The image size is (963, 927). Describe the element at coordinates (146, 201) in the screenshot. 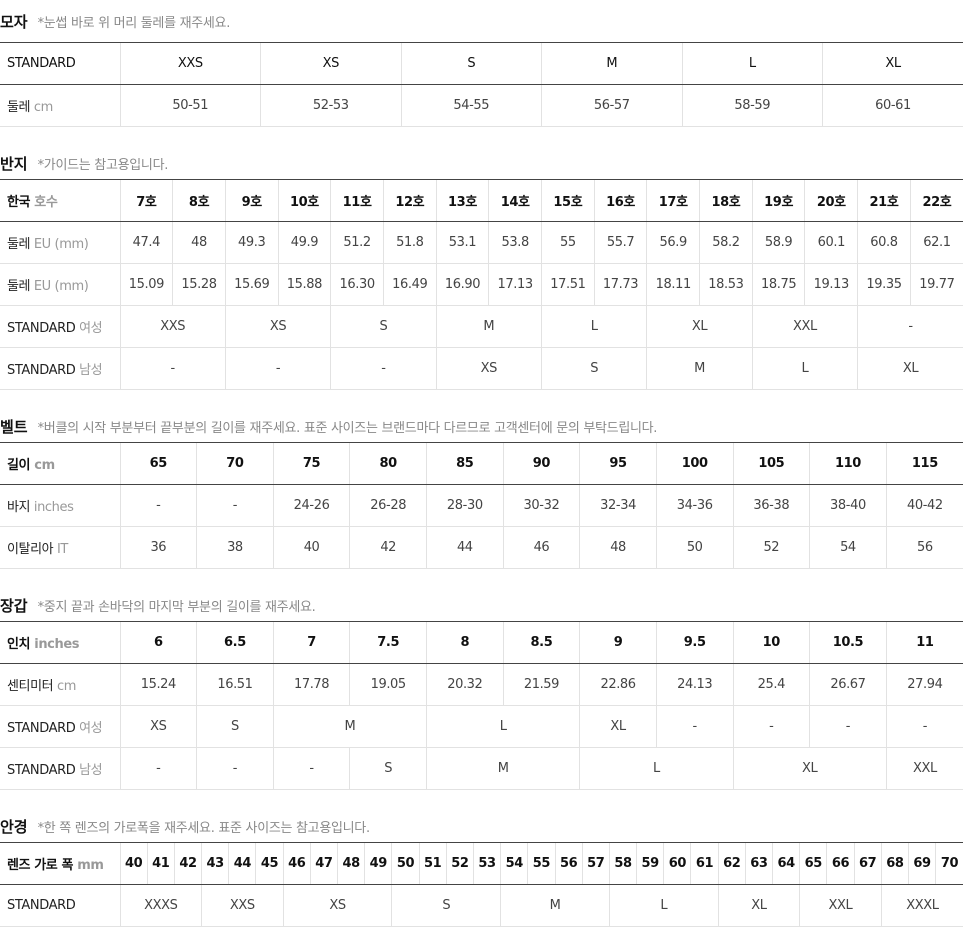

I see `table-cell: 7호` at that location.